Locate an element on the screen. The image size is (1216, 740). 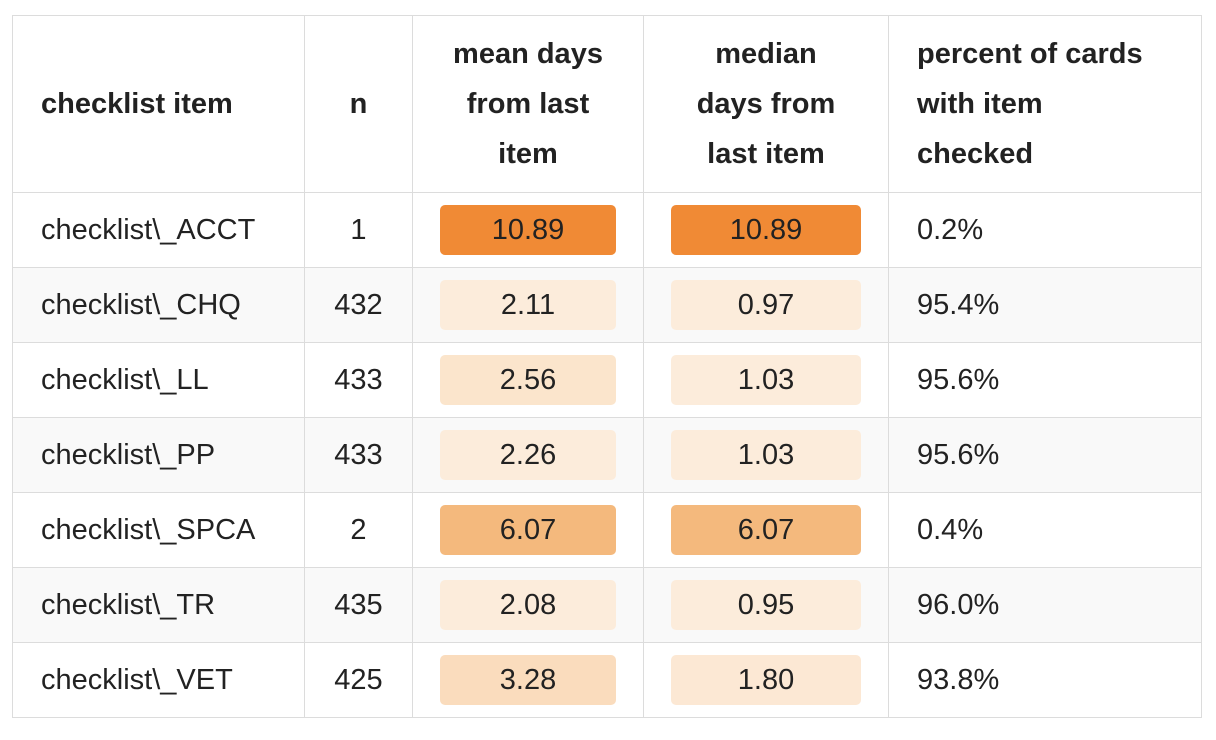
mean-days-pill: 2.08 is located at coordinates (528, 605).